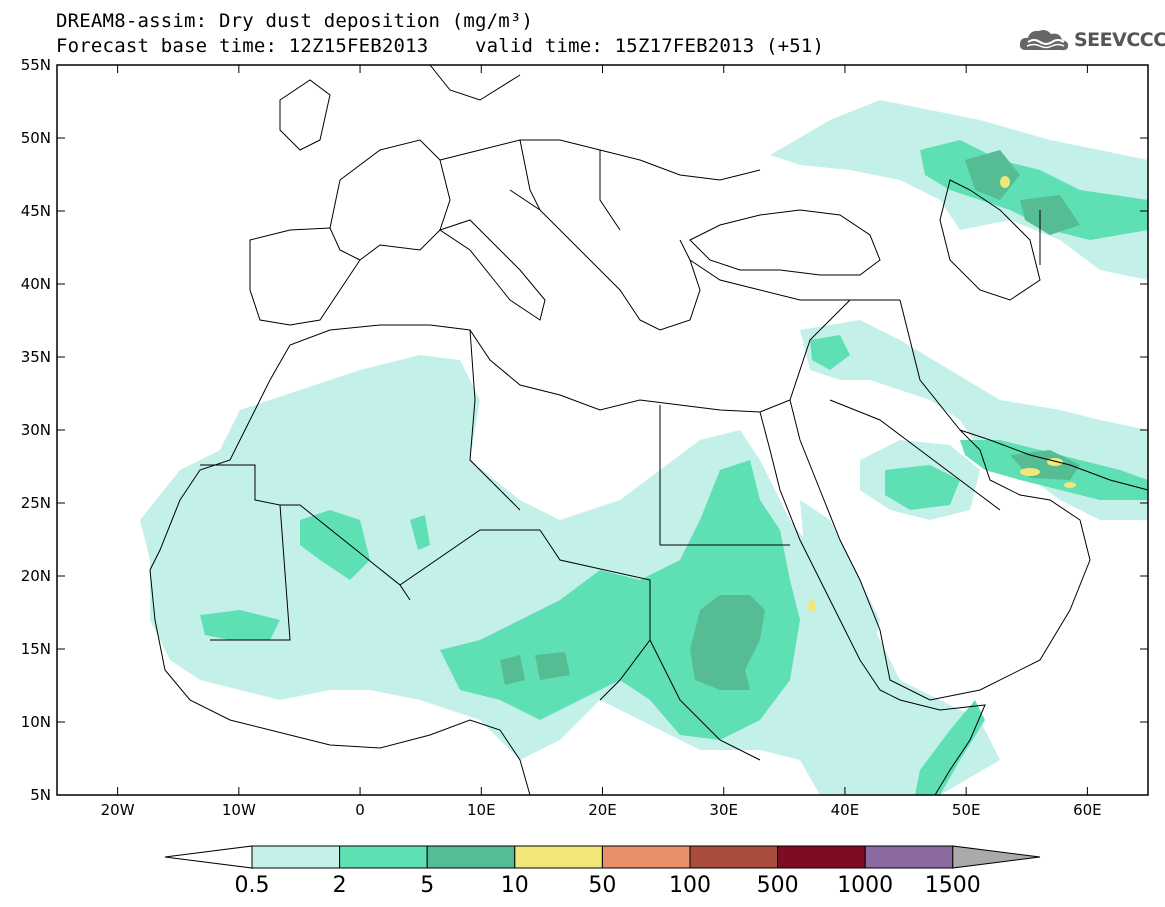 The height and width of the screenshot is (907, 1165). Describe the element at coordinates (40, 795) in the screenshot. I see `lat-label-5N: 5N` at that location.